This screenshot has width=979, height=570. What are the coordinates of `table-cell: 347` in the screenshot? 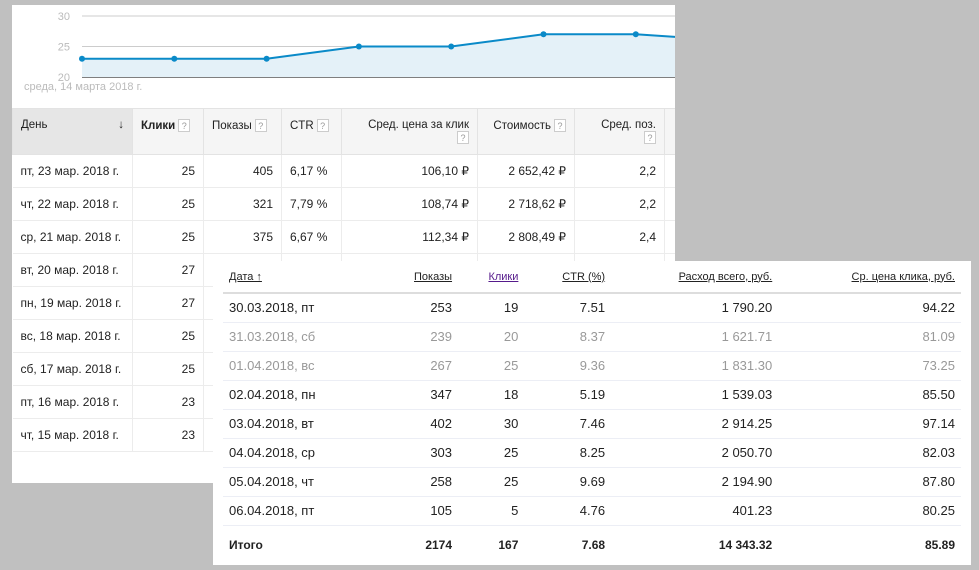 It's located at (418, 395).